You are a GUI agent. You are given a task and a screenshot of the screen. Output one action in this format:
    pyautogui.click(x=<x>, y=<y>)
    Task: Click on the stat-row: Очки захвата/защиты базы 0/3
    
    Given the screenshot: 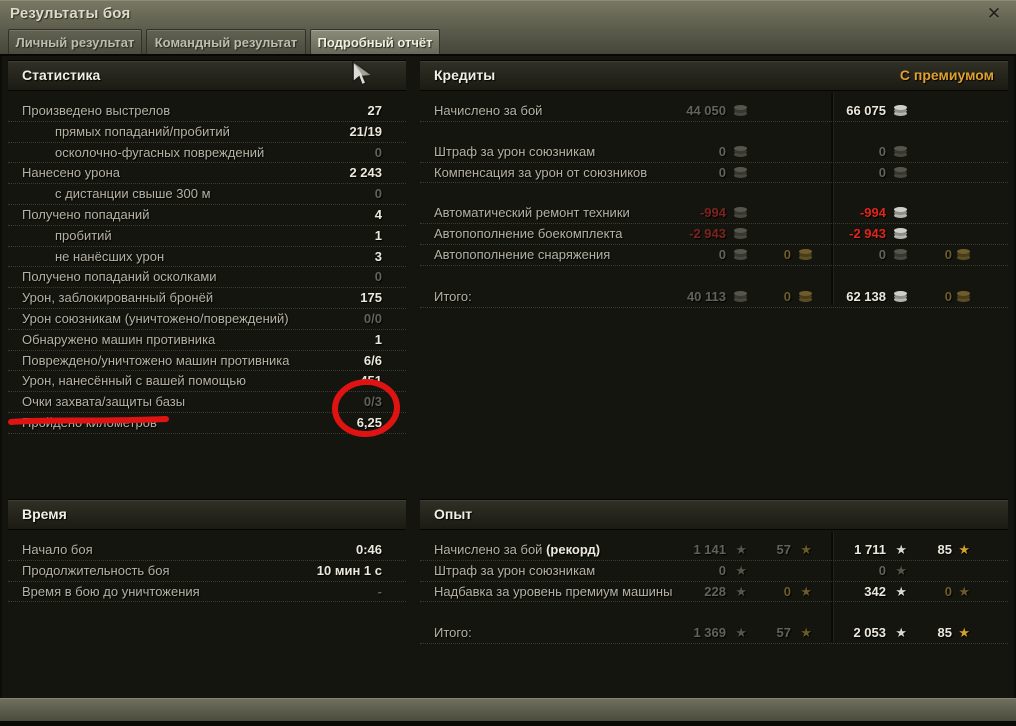 What is the action you would take?
    pyautogui.click(x=207, y=402)
    